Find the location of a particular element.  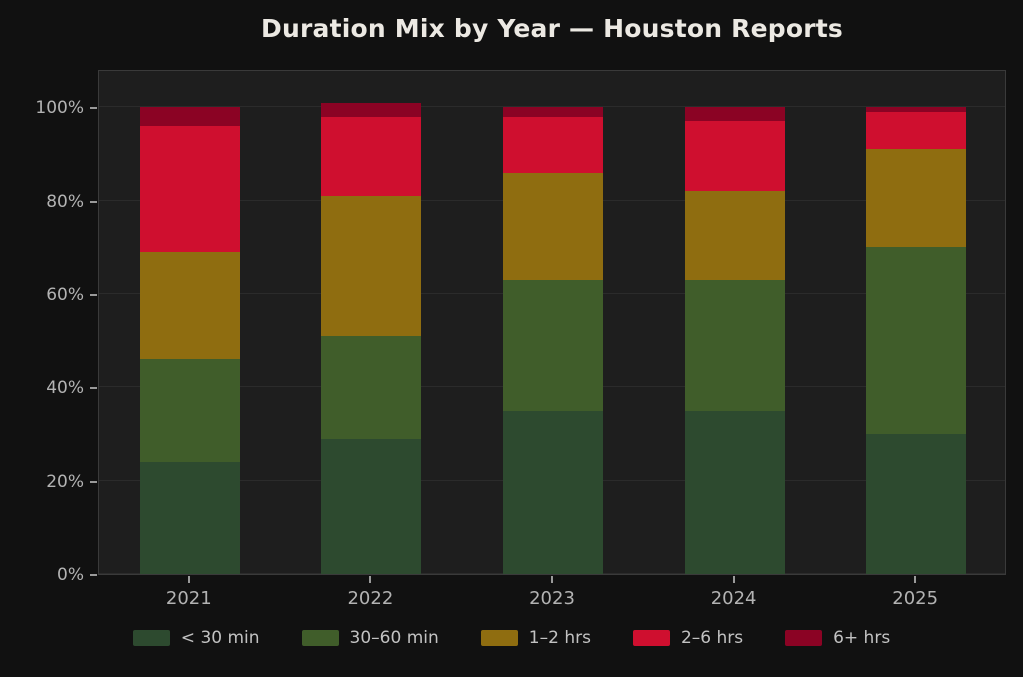

bar-2021-segment-< 30 min is located at coordinates (189, 518).